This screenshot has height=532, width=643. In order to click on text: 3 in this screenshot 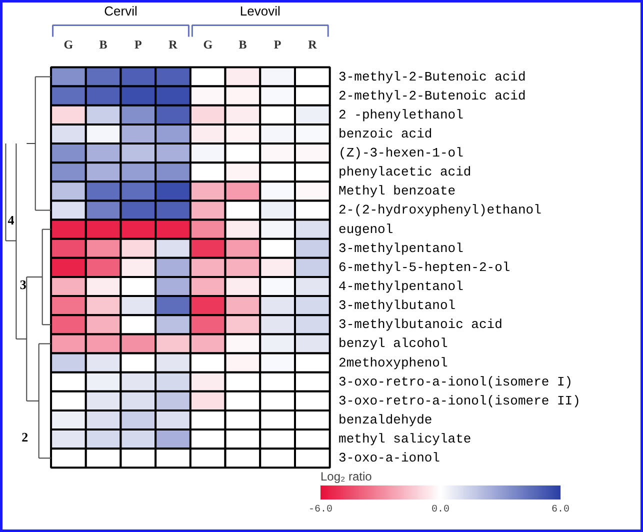, I will do `click(23, 284)`.